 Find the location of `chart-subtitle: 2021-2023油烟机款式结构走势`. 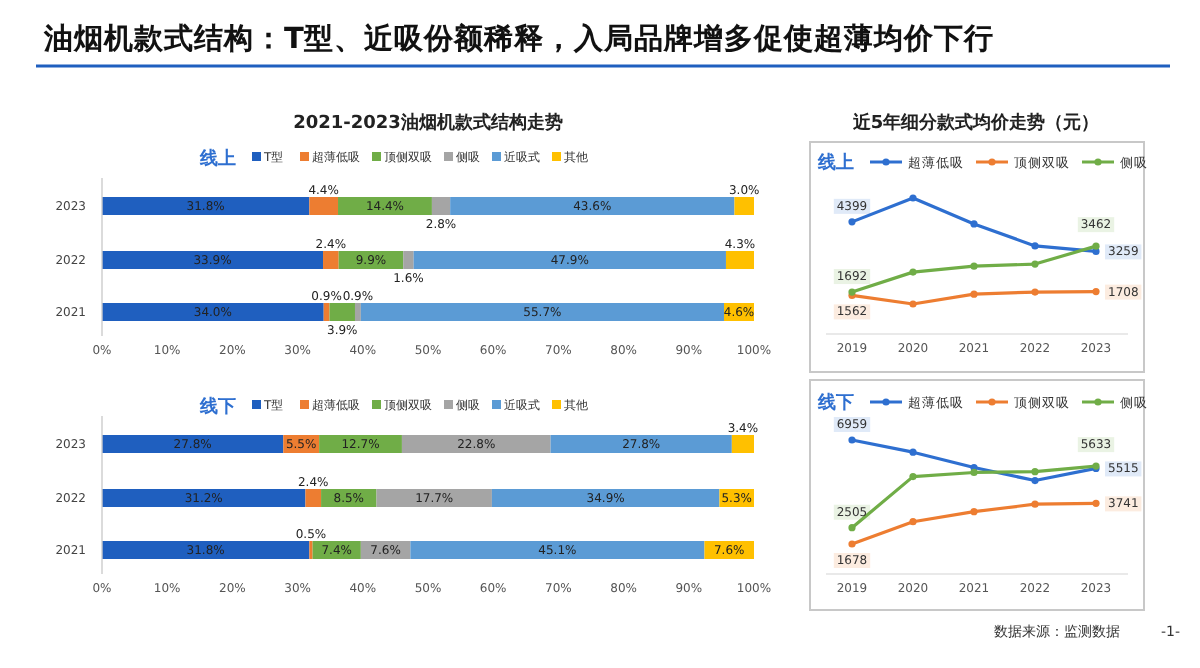

chart-subtitle: 2021-2023油烟机款式结构走势 is located at coordinates (428, 123).